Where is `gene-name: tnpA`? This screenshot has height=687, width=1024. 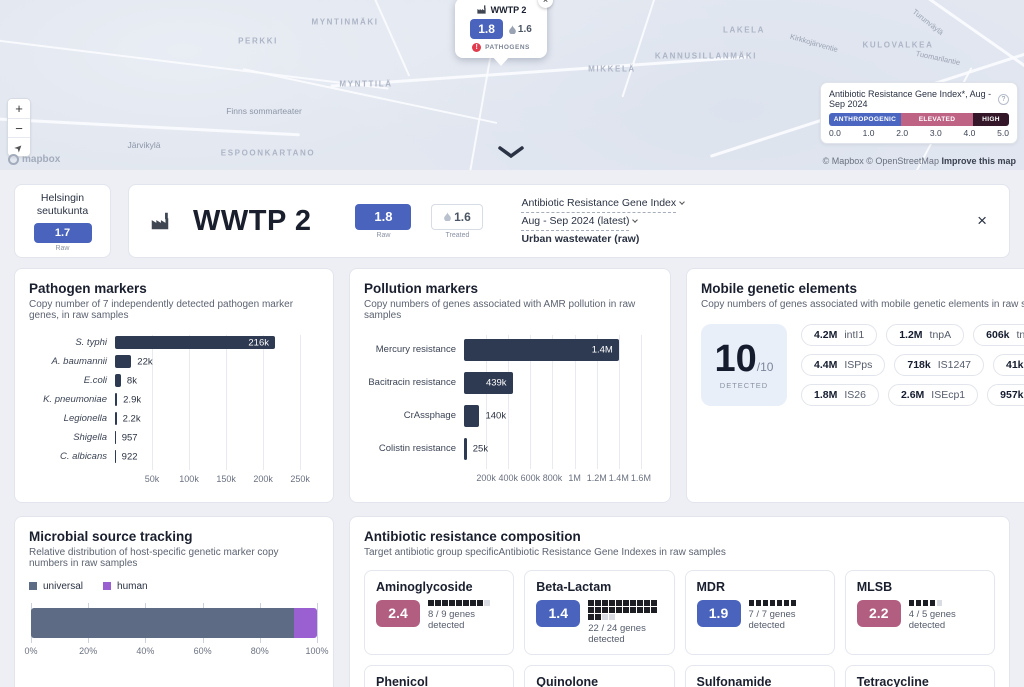 gene-name: tnpA is located at coordinates (940, 335).